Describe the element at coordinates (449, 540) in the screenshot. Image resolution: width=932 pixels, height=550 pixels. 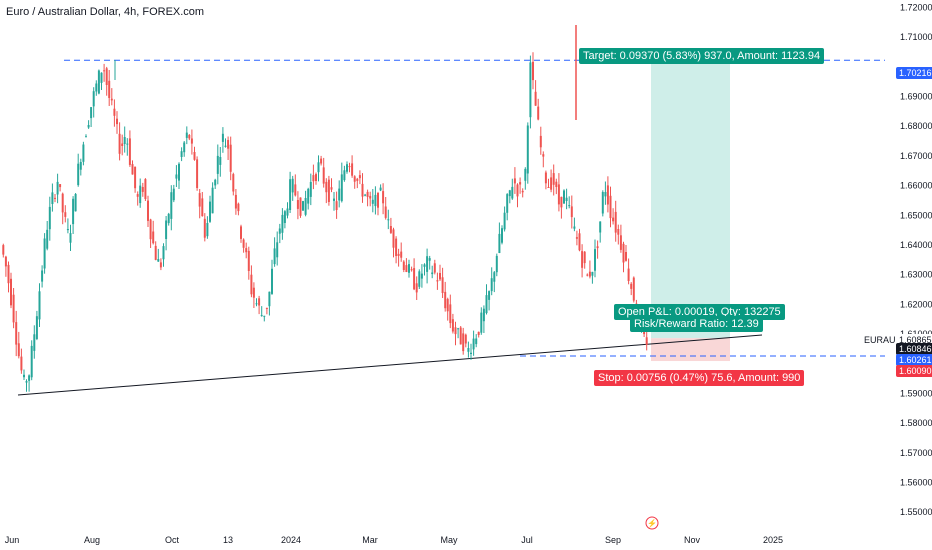
I see `x-tick-label: May` at that location.